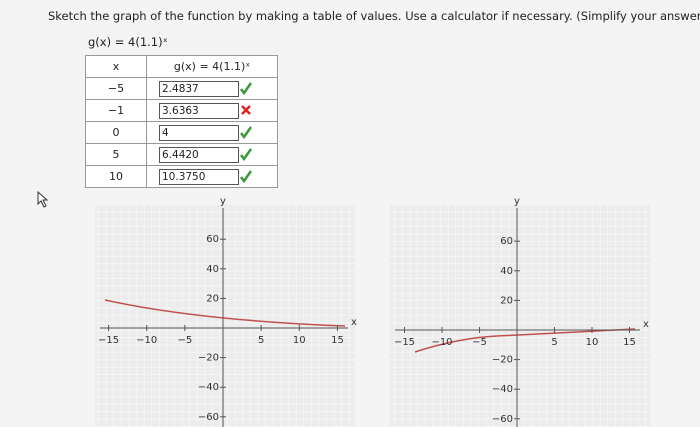 The image size is (700, 427). Describe the element at coordinates (246, 110) in the screenshot. I see `incorrect-icon` at that location.